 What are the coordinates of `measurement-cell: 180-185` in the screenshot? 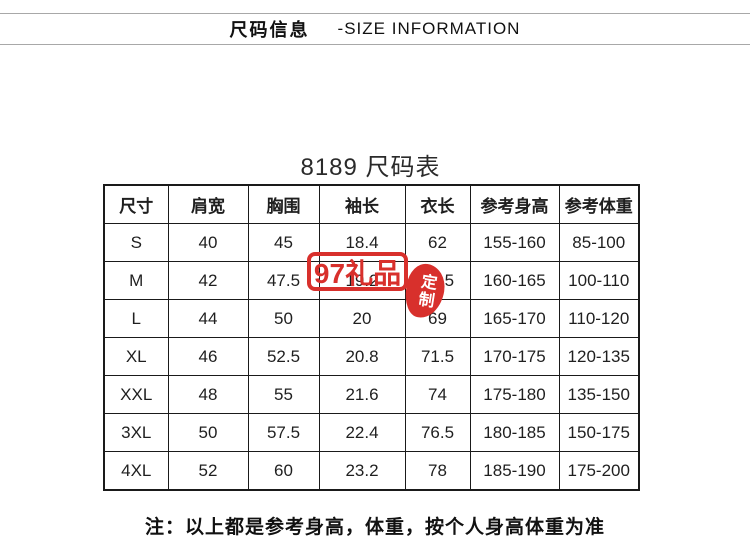 It's located at (514, 432).